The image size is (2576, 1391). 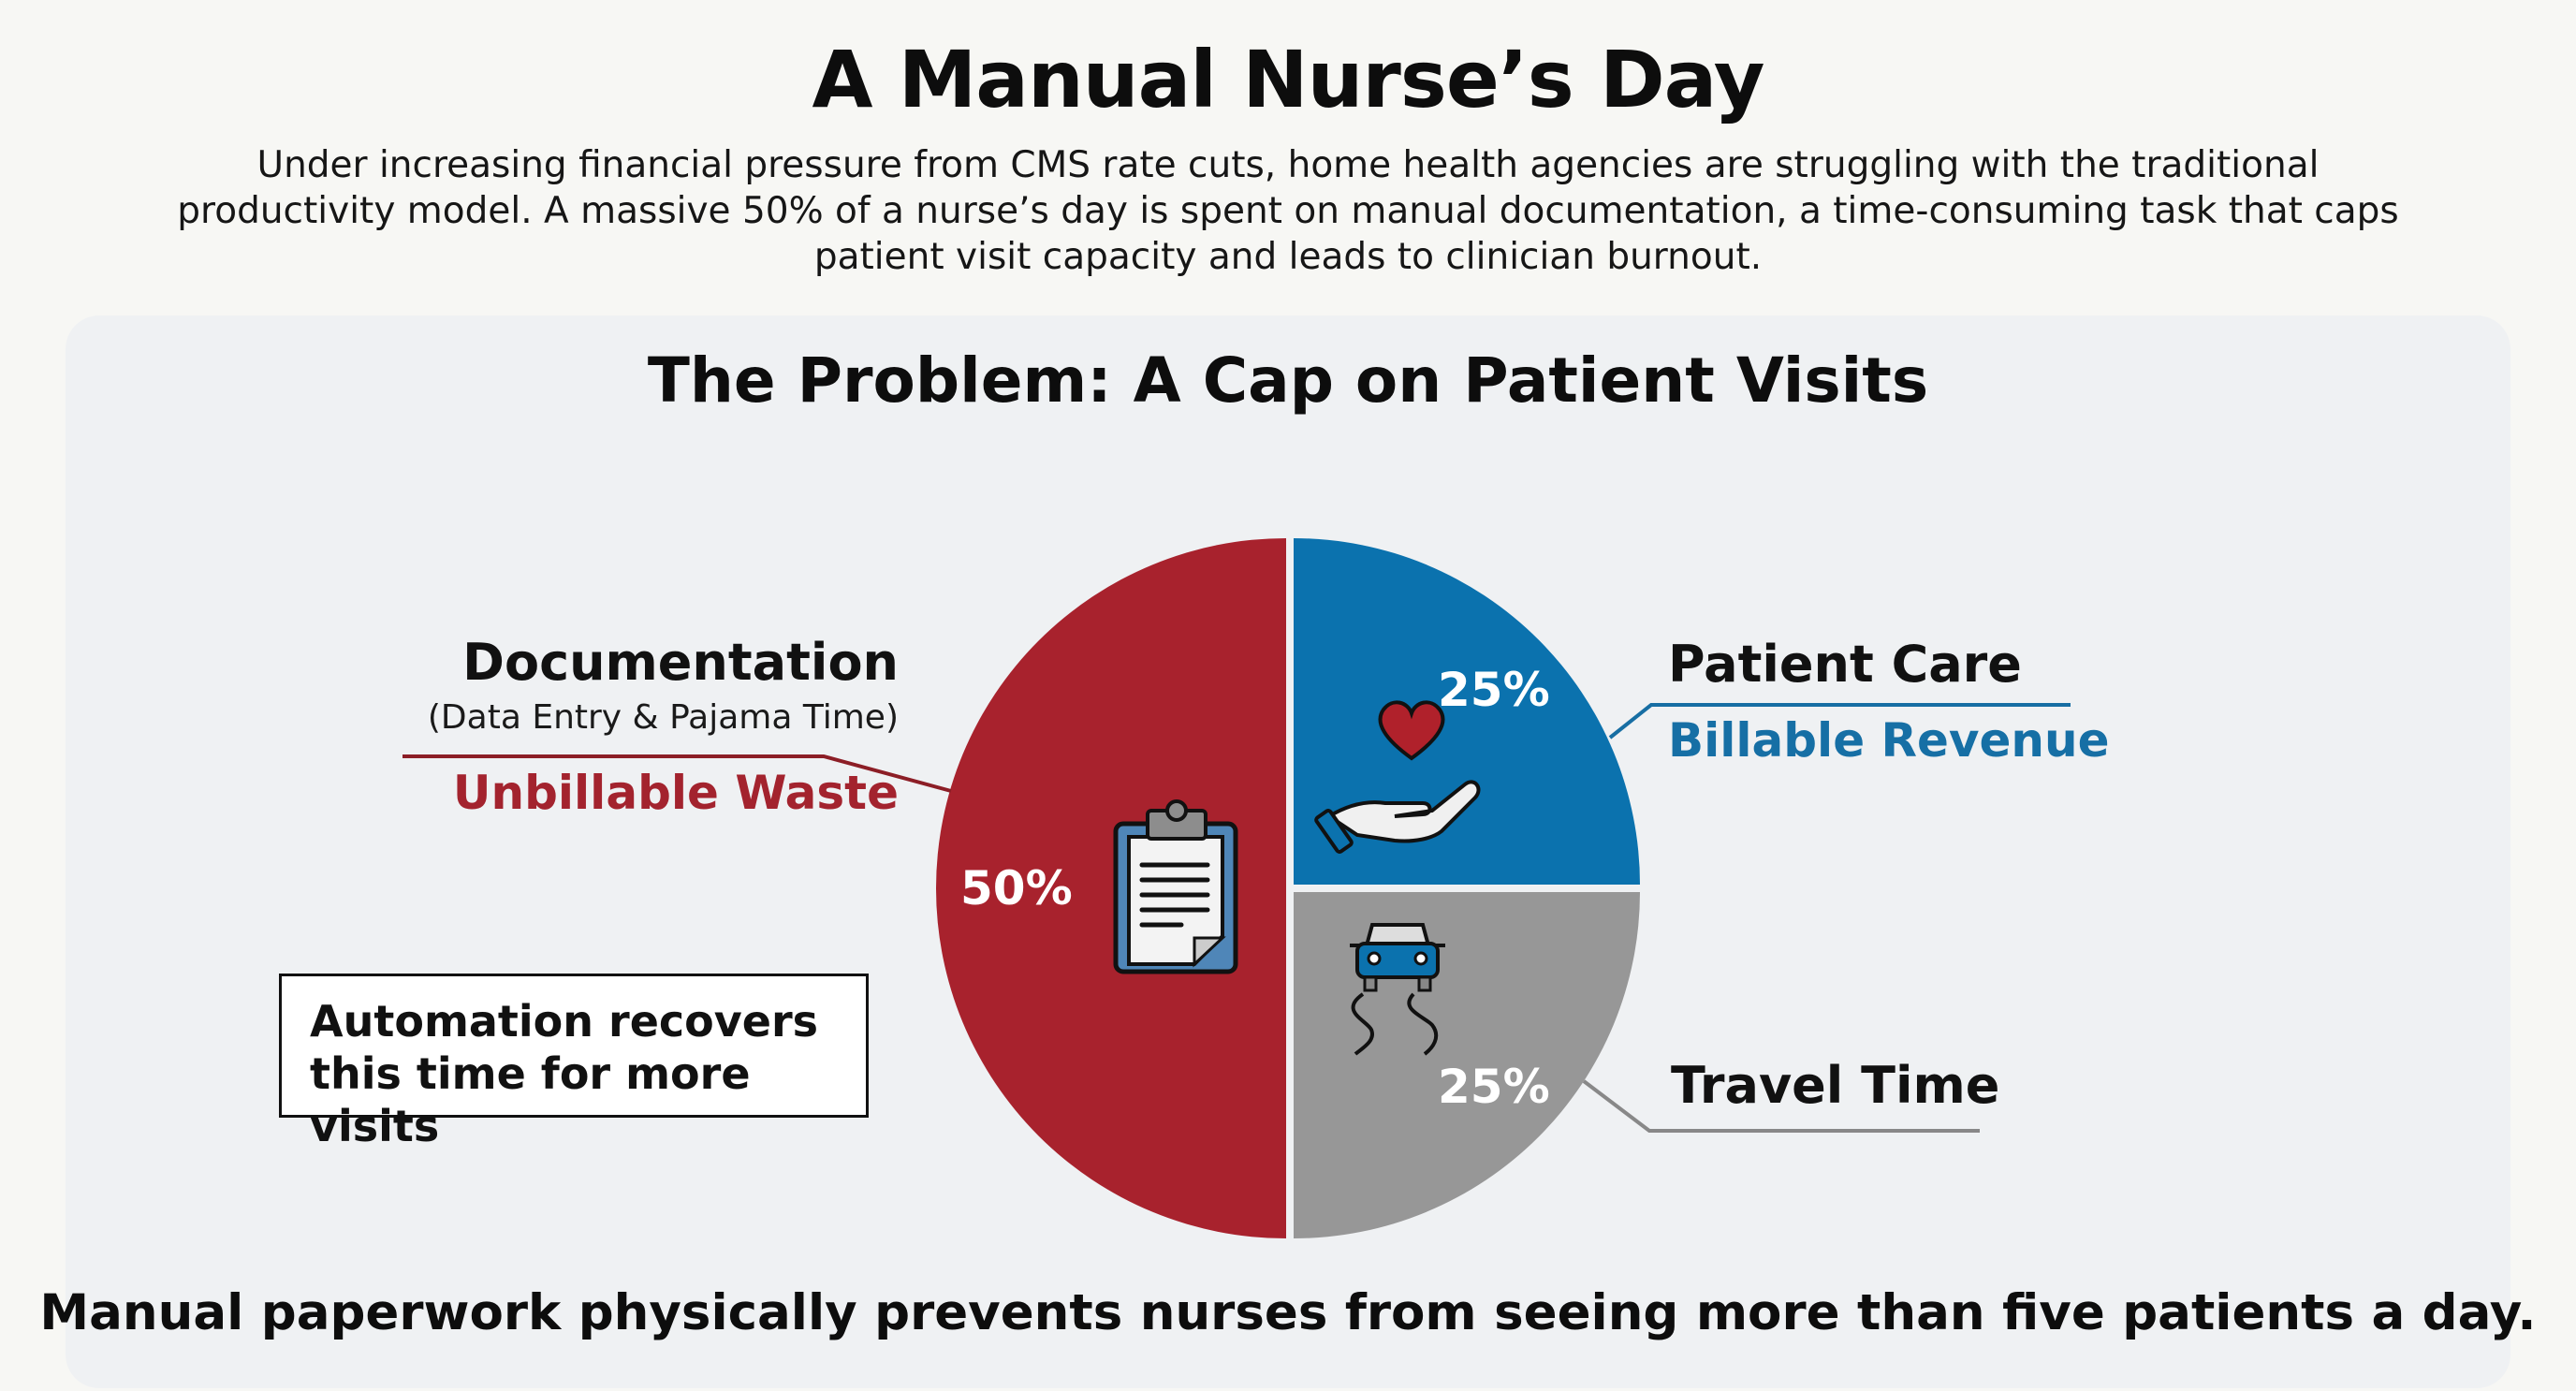 What do you see at coordinates (1288, 380) in the screenshot?
I see `panel-title: The Problem: A Cap on Patient Visits` at bounding box center [1288, 380].